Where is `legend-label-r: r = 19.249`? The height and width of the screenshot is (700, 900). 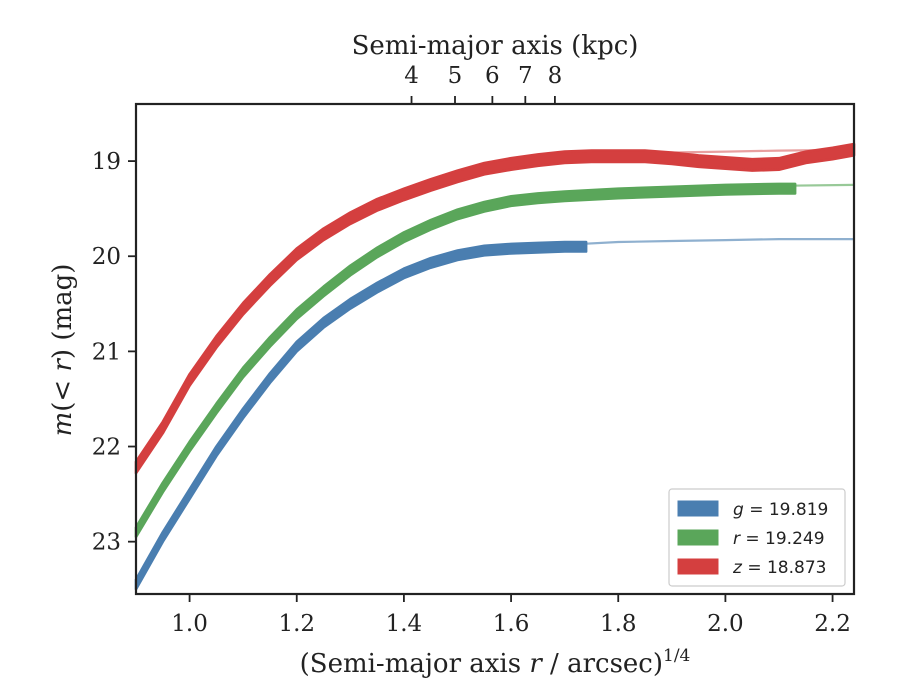
legend-label-r: r = 19.249 is located at coordinates (779, 539).